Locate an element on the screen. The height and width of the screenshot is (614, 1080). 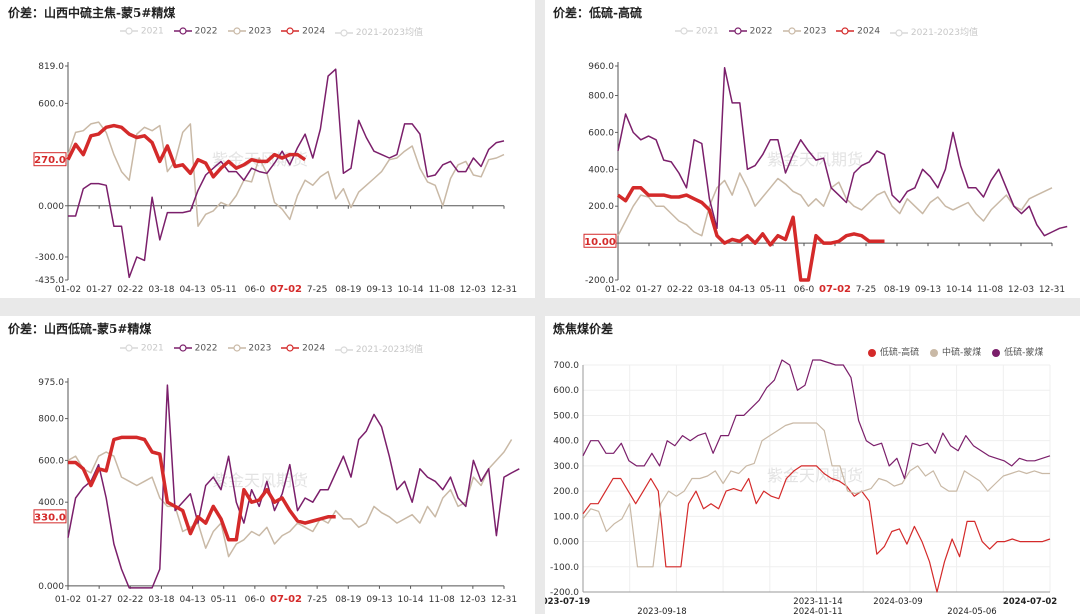
x-tick-label: 07-02 is located at coordinates (835, 289).